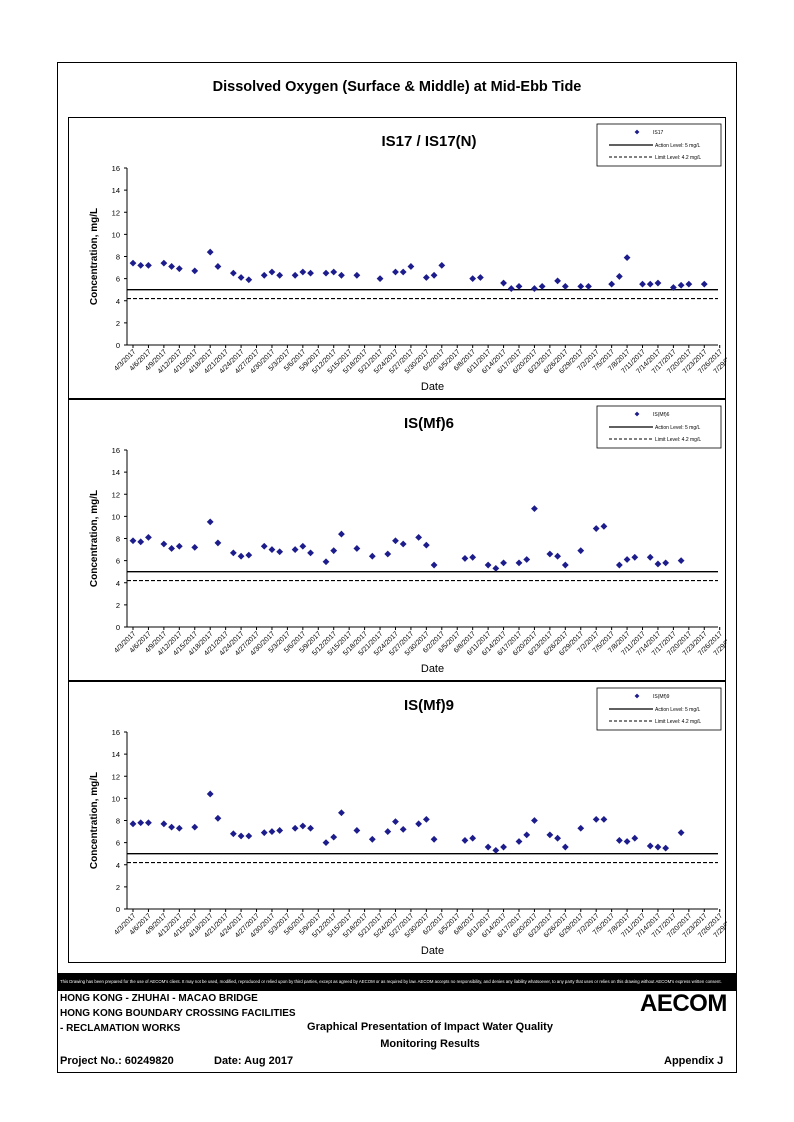 Image resolution: width=794 pixels, height=1122 pixels. I want to click on legend-series-label: IS(Mf)6, so click(661, 415).